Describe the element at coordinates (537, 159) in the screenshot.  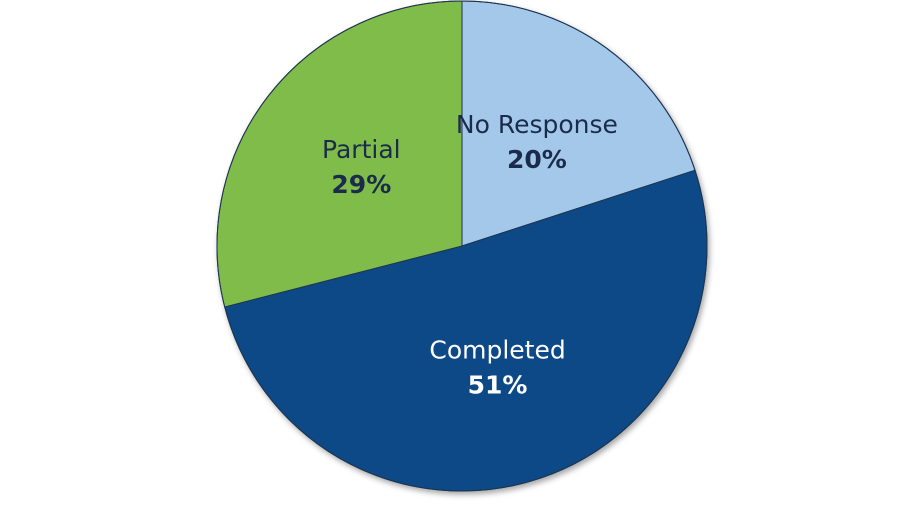
I see `slice-value-label: 20%` at that location.